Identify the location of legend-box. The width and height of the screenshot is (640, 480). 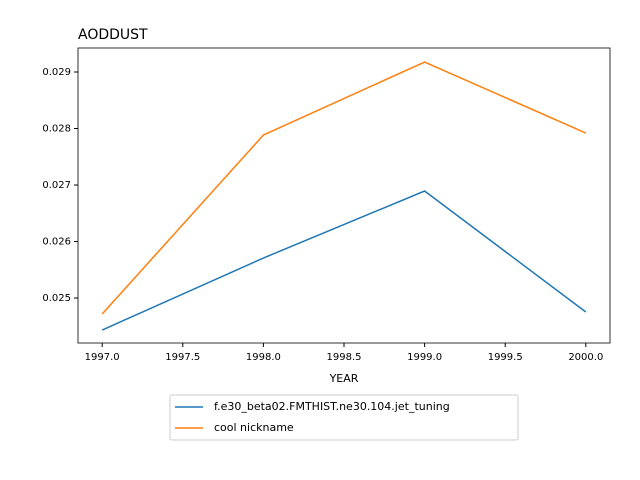
(344, 417).